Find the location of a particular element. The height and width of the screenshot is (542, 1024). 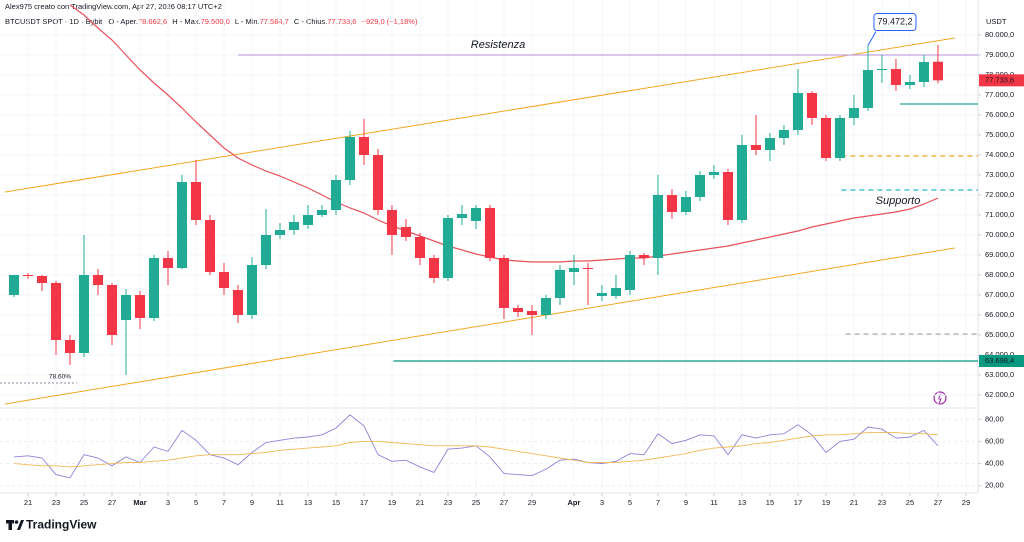

x-tick-label: 15 is located at coordinates (336, 502).